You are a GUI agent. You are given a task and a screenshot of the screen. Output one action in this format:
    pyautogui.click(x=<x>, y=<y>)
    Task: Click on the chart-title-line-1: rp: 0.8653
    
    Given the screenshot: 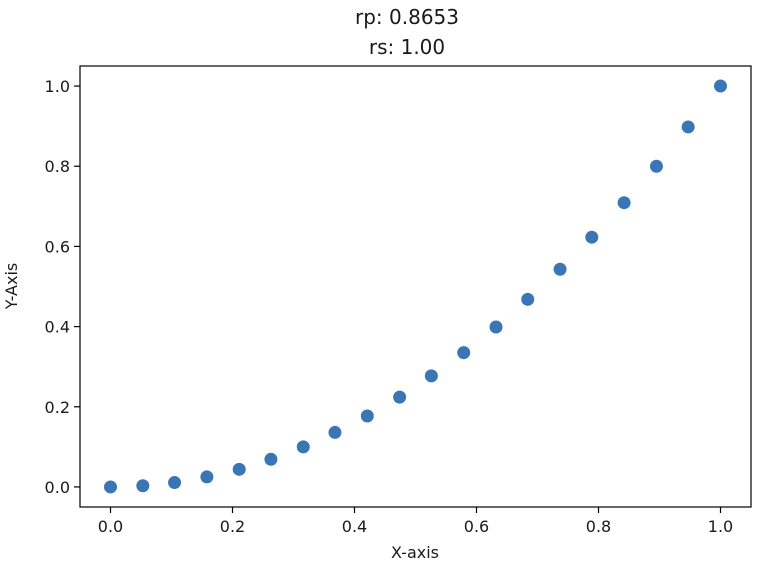 What is the action you would take?
    pyautogui.click(x=407, y=17)
    